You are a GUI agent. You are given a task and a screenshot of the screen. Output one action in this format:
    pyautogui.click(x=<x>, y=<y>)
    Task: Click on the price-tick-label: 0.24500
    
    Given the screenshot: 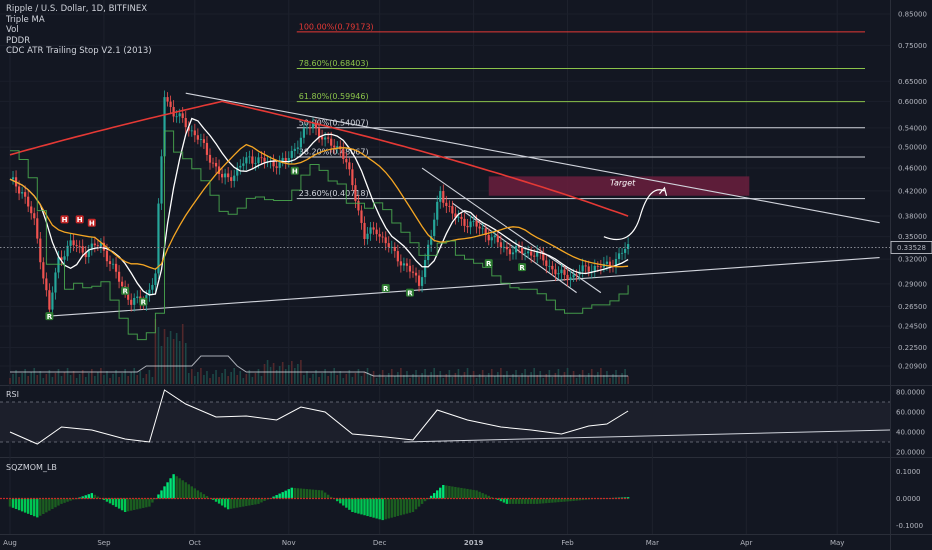 What is the action you would take?
    pyautogui.click(x=912, y=327)
    